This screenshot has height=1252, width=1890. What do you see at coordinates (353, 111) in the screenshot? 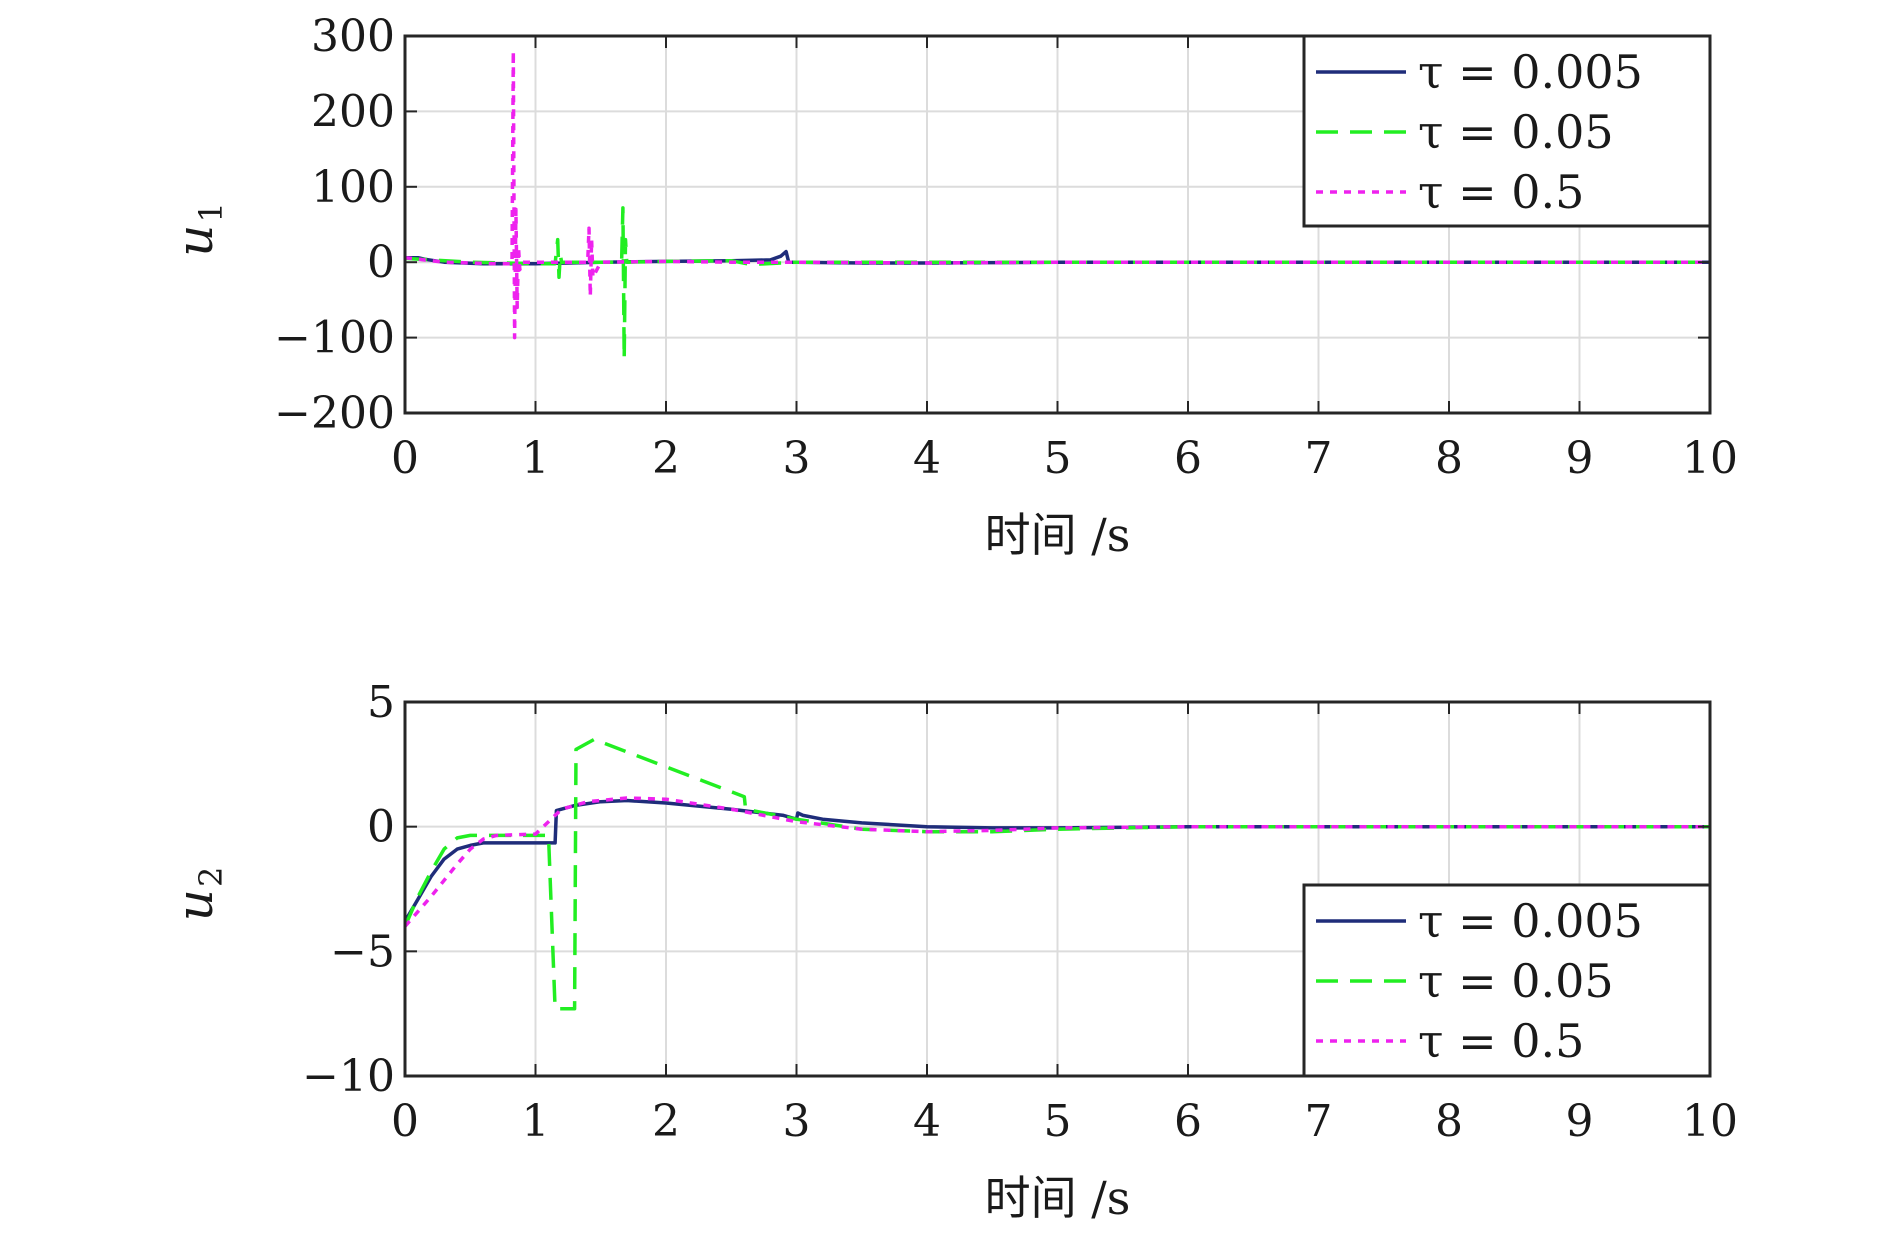
I see `y-tick-label: 200` at bounding box center [353, 111].